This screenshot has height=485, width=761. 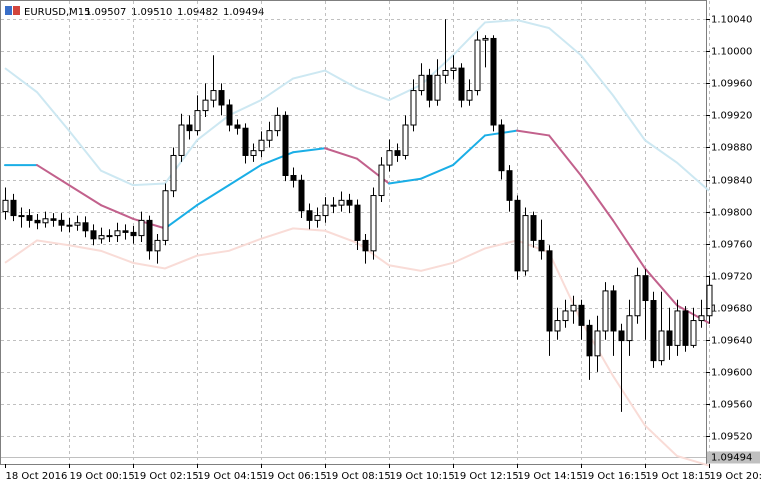 What do you see at coordinates (731, 52) in the screenshot?
I see `y-tick-label: 1.10000` at bounding box center [731, 52].